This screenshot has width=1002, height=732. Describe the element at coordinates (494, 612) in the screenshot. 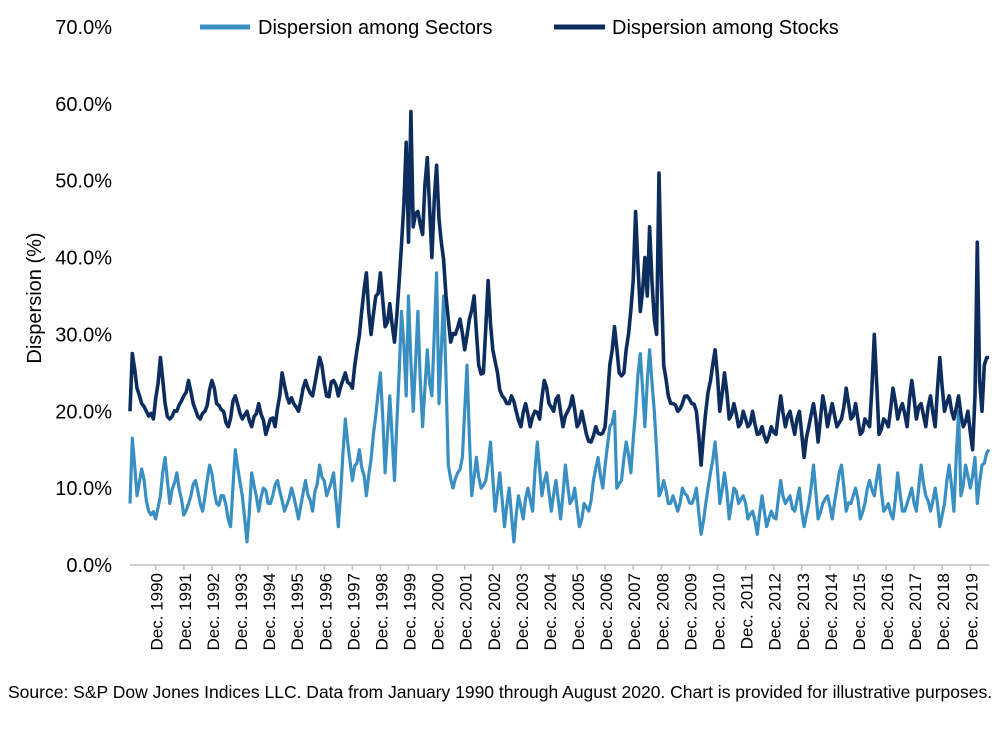

I see `x-tick-label: Dec. 2002` at that location.